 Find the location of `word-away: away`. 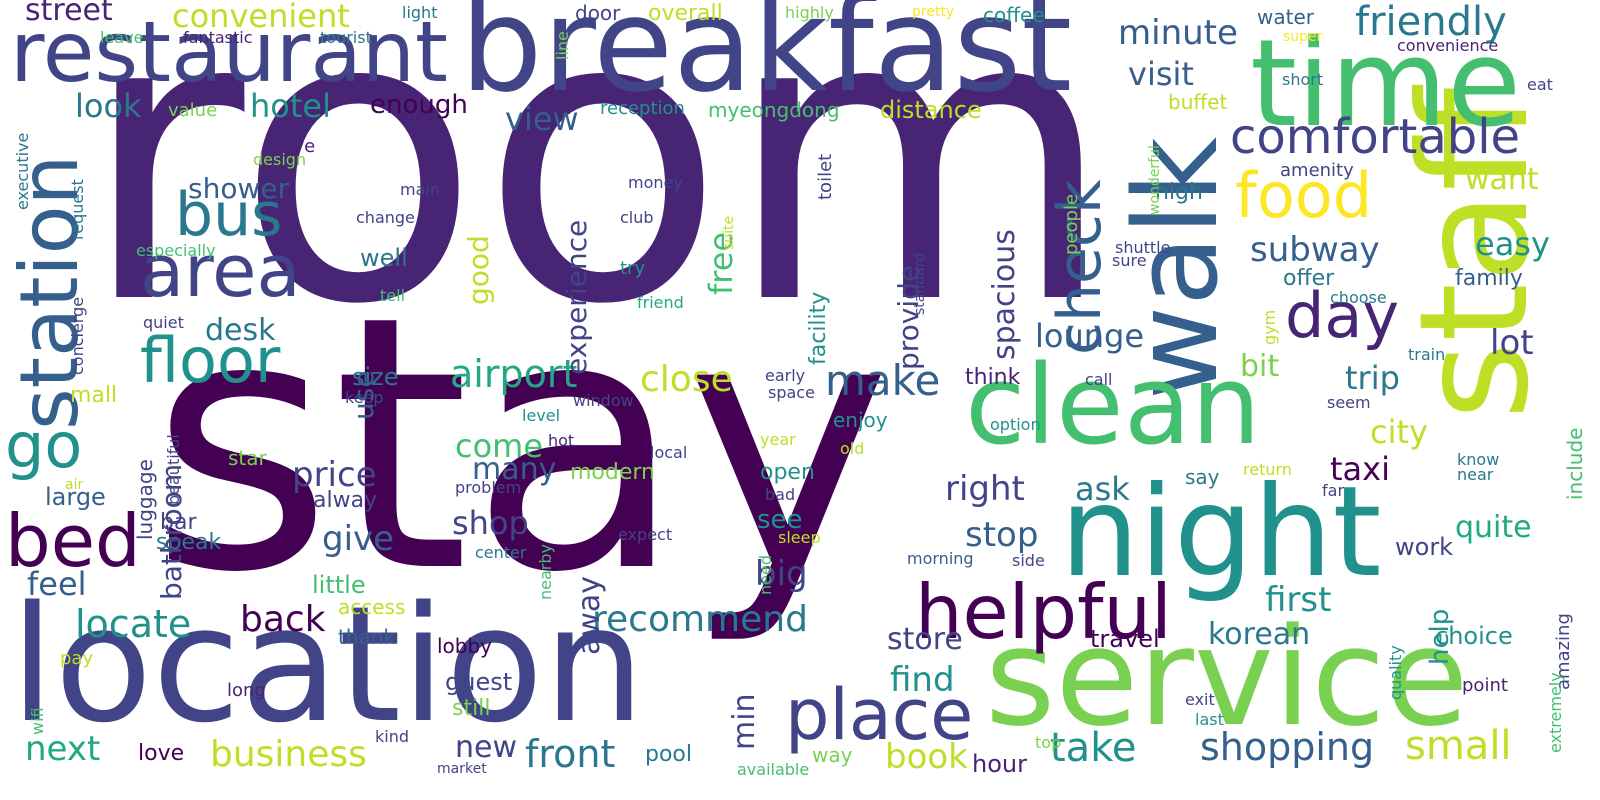

word-away: away is located at coordinates (589, 615).